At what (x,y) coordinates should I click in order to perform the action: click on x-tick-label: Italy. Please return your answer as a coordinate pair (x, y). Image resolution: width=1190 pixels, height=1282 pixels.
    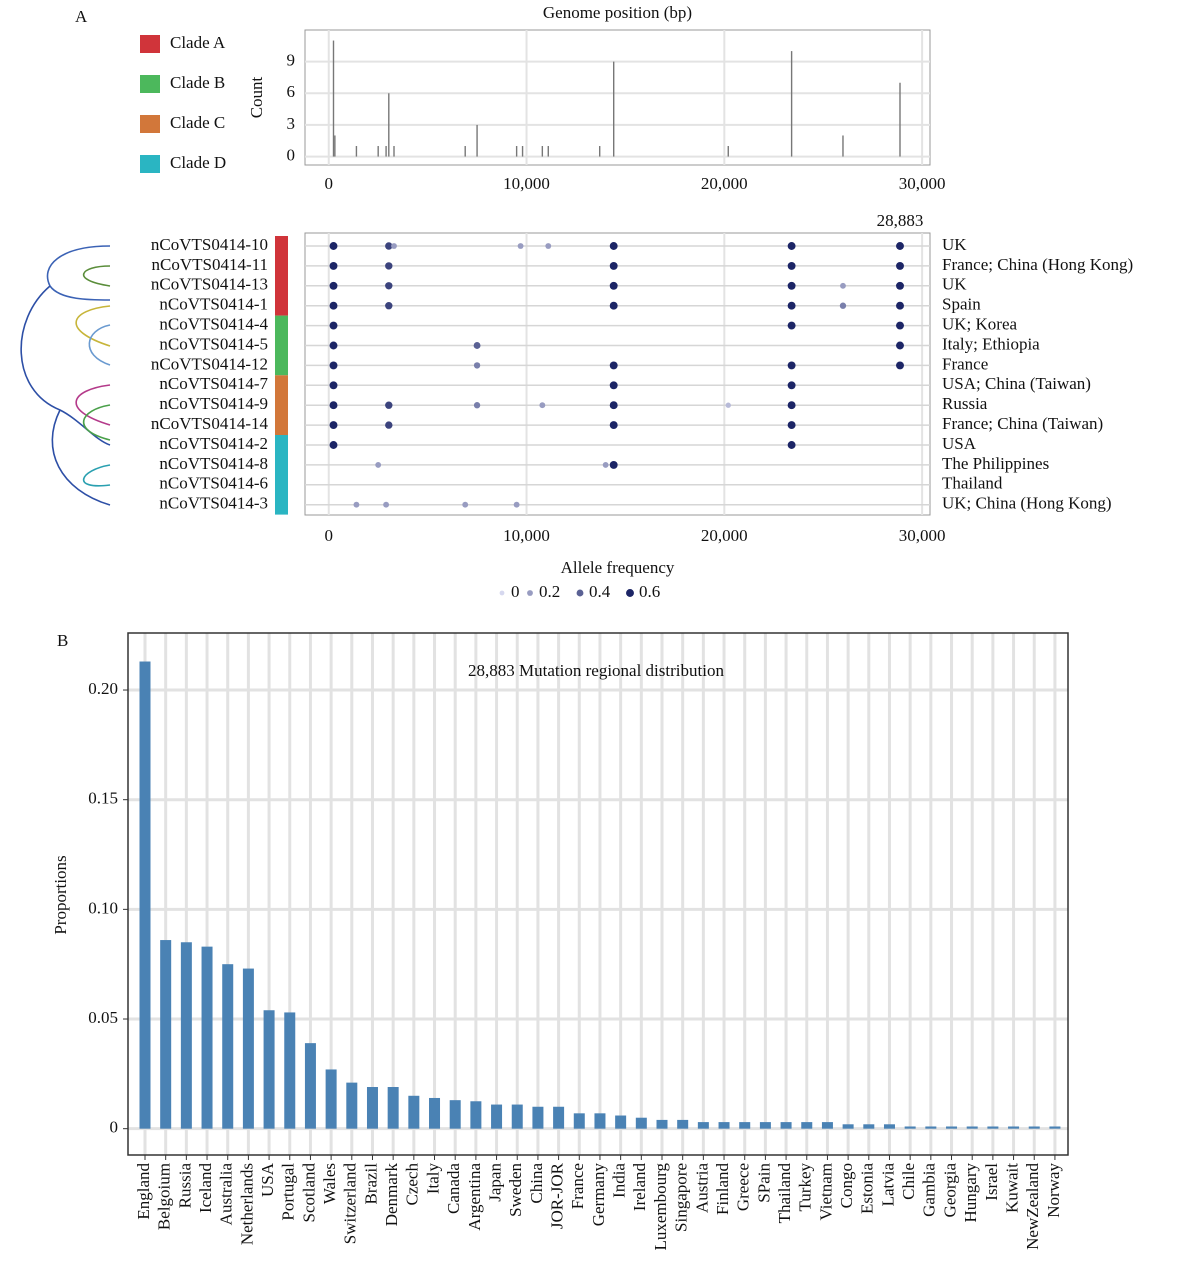
    Looking at the image, I should click on (432, 1179).